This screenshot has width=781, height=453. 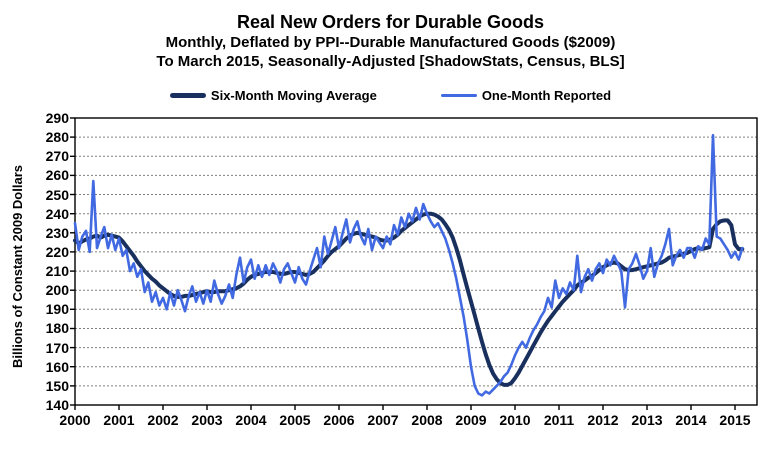 What do you see at coordinates (57, 175) in the screenshot?
I see `y-tick-label: 260` at bounding box center [57, 175].